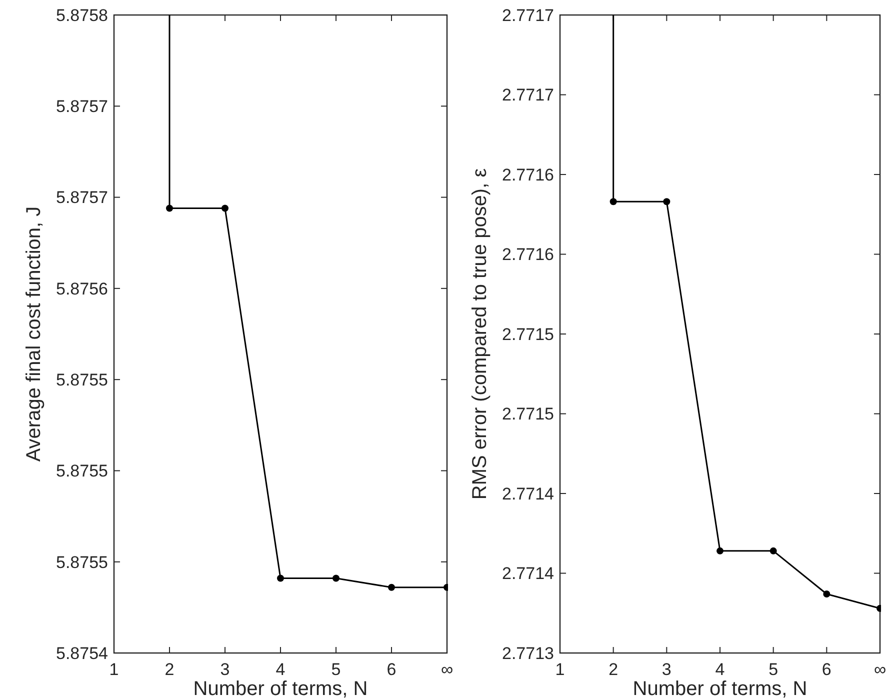  Describe the element at coordinates (82, 653) in the screenshot. I see `y-tick-label: 5.8754` at that location.